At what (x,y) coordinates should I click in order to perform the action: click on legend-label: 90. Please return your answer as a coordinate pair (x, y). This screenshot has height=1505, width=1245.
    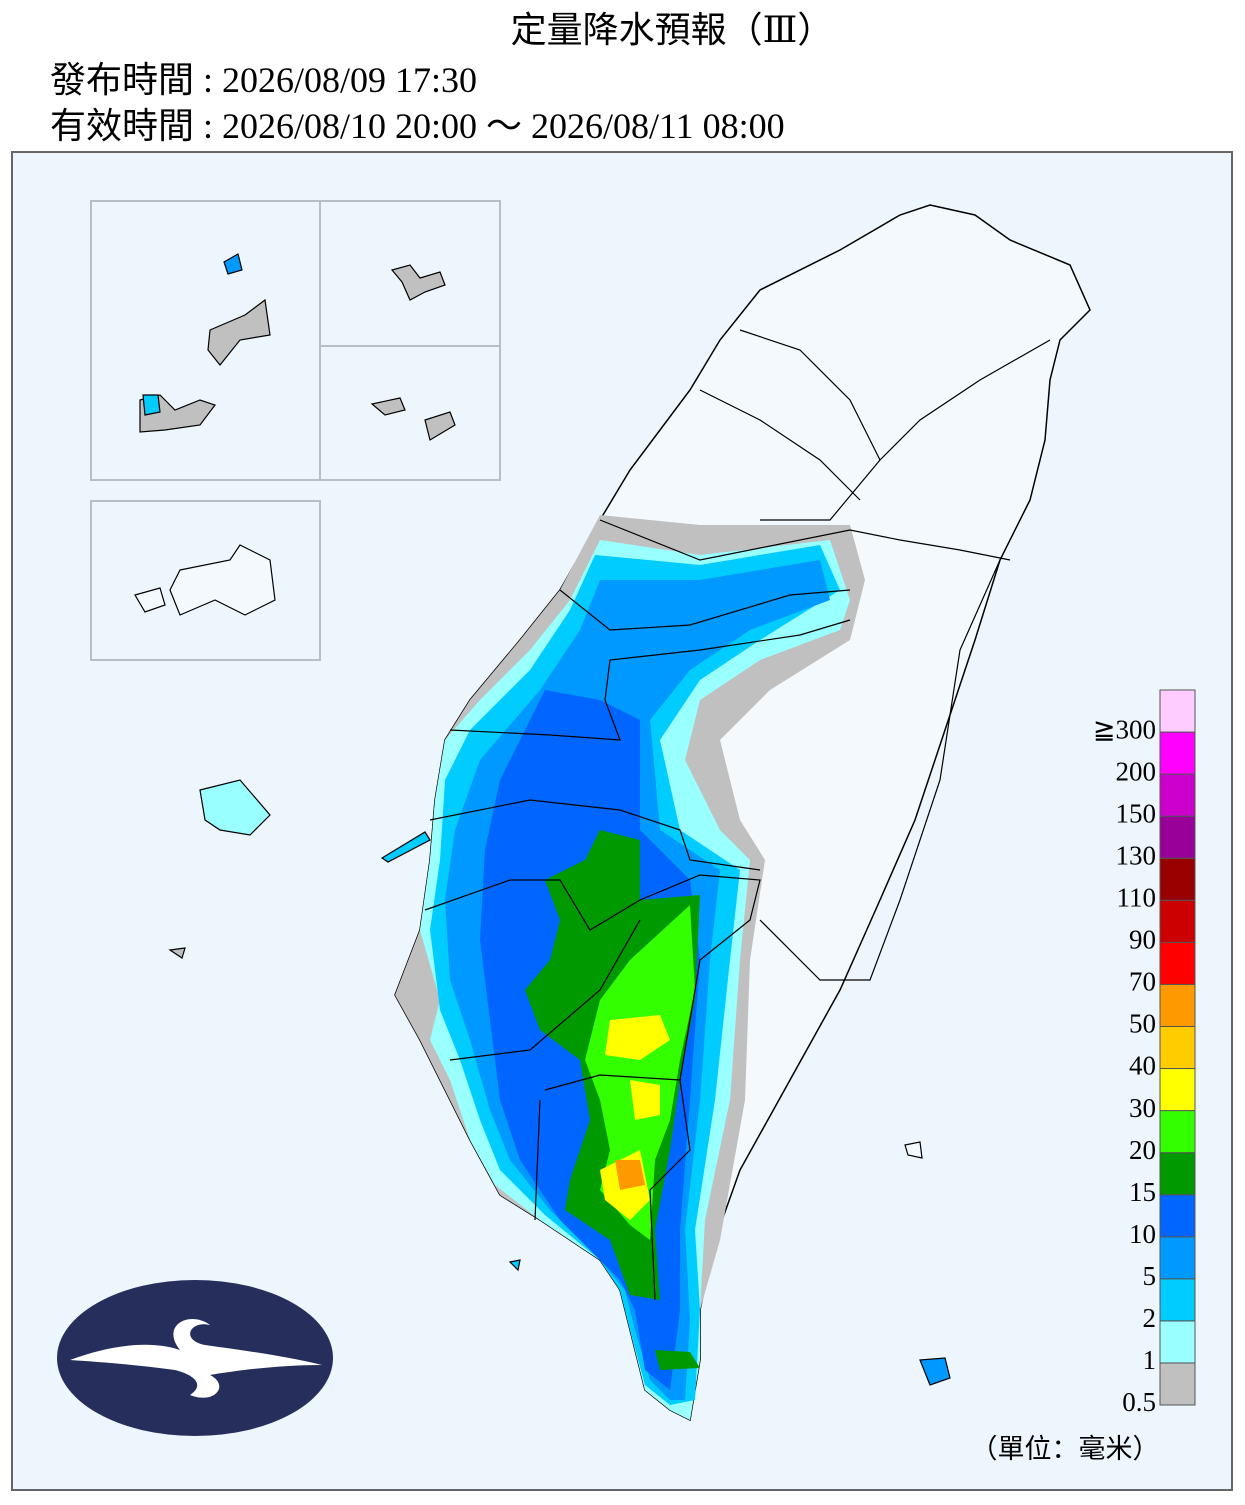
    Looking at the image, I should click on (1142, 940).